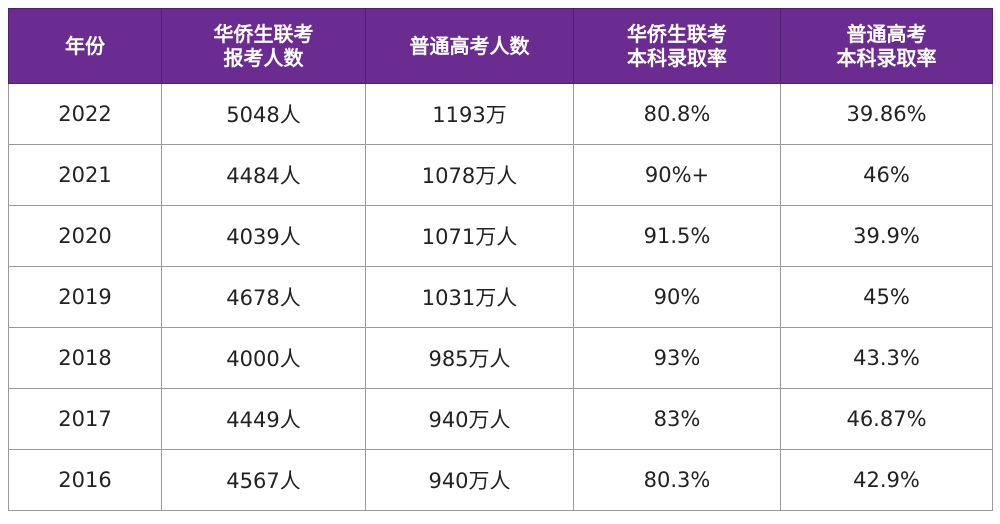 The image size is (1000, 524). What do you see at coordinates (677, 175) in the screenshot?
I see `cell-overseas-admission-rate: 90%+` at bounding box center [677, 175].